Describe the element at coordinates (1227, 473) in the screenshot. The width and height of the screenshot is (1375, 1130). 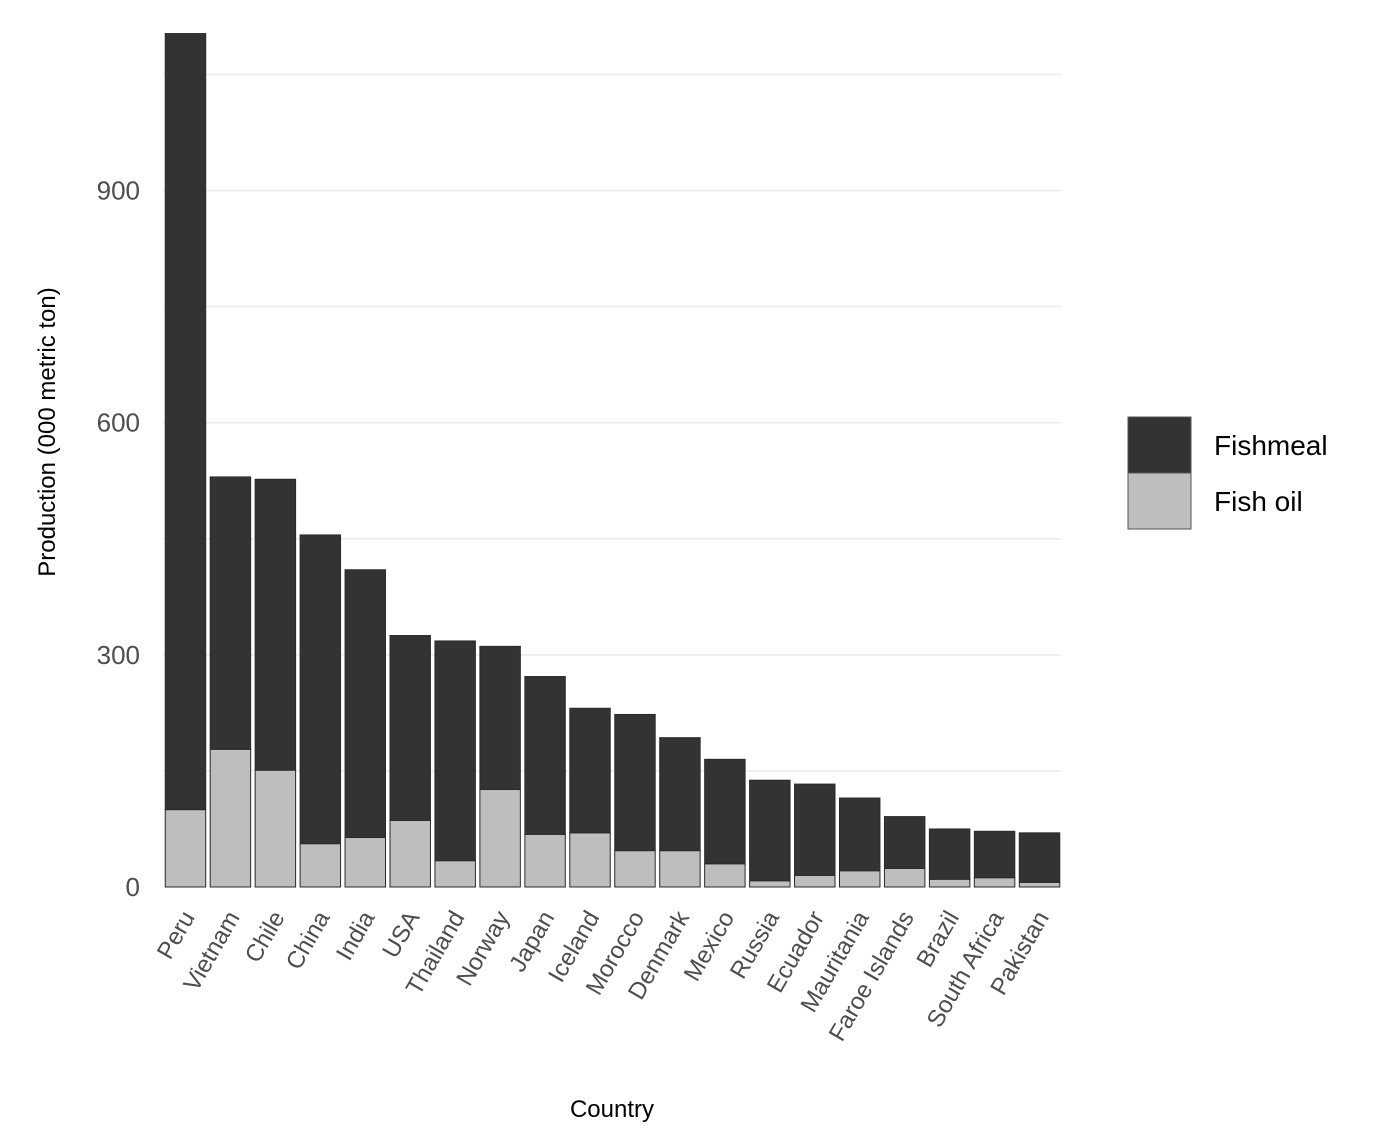
I see `legend: Fishmeal Fish oil` at that location.